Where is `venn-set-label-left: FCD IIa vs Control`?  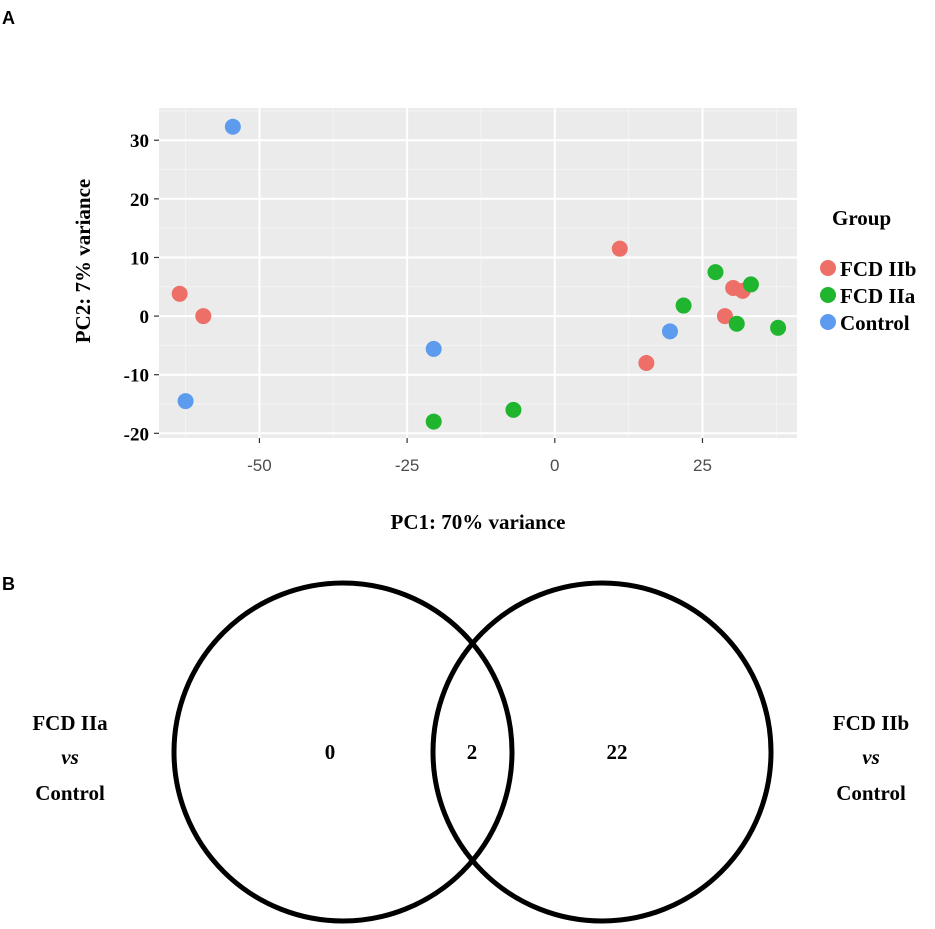
venn-set-label-left: FCD IIa vs Control is located at coordinates (70, 758).